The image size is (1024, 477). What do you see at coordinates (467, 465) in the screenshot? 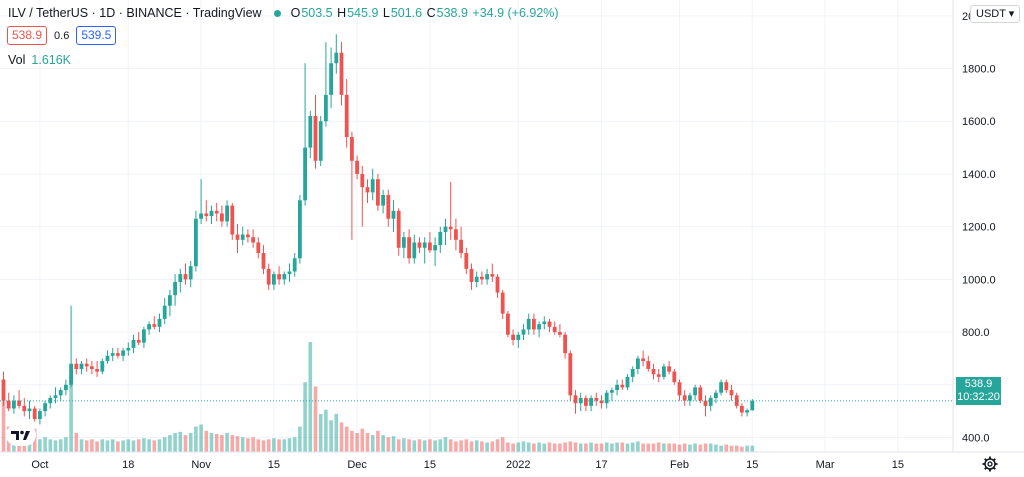
I see `time-axis: Oct 18 Nov 15 Dec 15 2022 17 Feb 15 Mar 15` at bounding box center [467, 465].